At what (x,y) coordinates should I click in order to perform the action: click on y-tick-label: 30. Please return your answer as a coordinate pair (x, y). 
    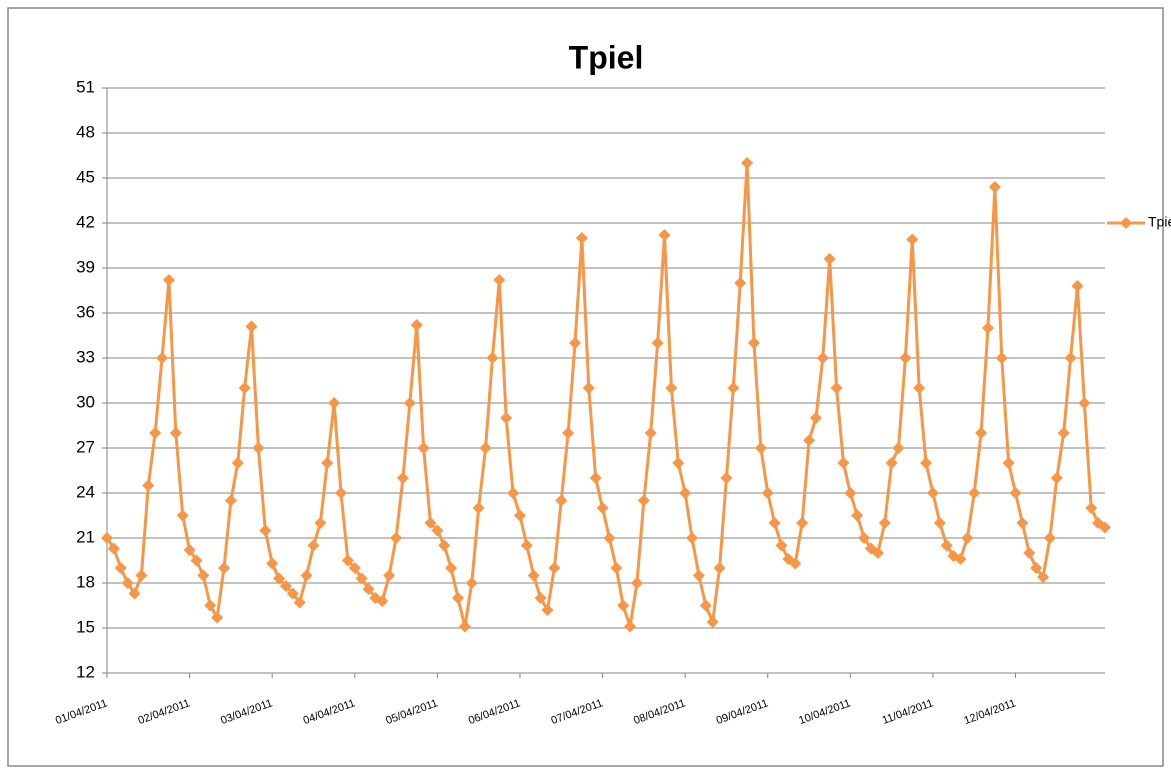
    Looking at the image, I should click on (85, 401).